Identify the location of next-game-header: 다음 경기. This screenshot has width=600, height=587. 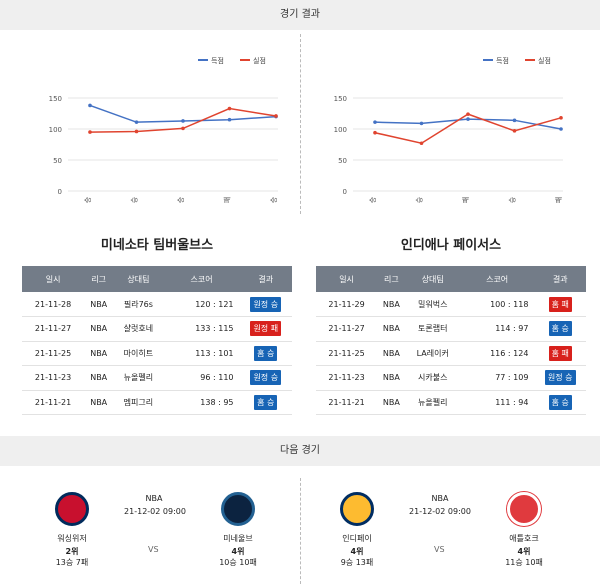
(300, 451).